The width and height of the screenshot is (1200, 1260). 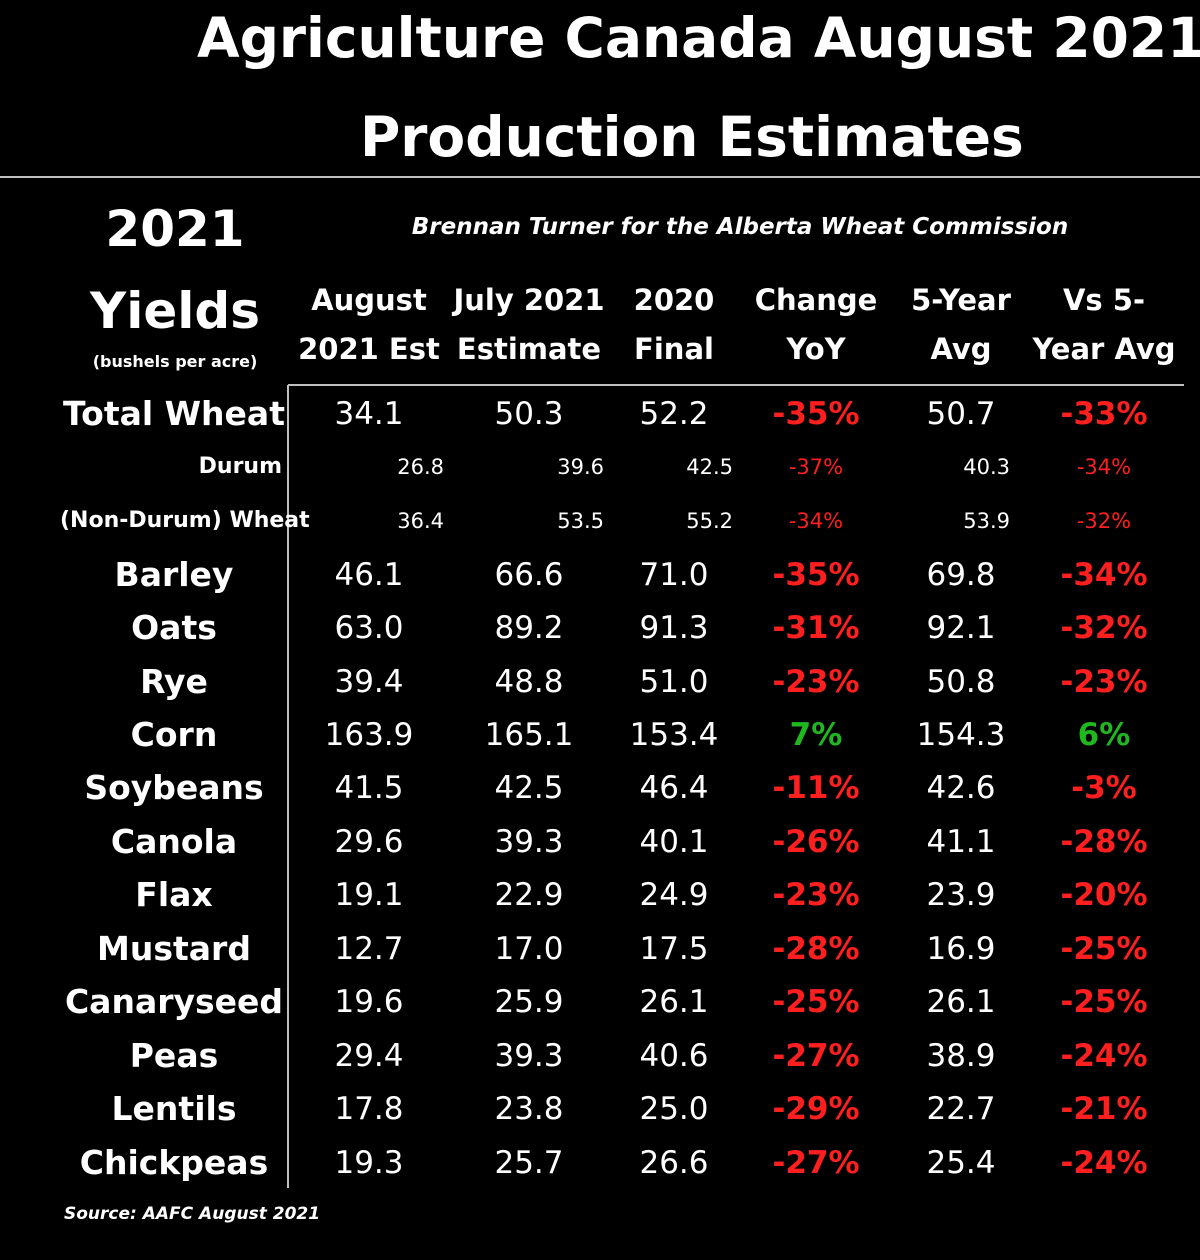 What do you see at coordinates (961, 628) in the screenshot?
I see `value-cell: 92.1` at bounding box center [961, 628].